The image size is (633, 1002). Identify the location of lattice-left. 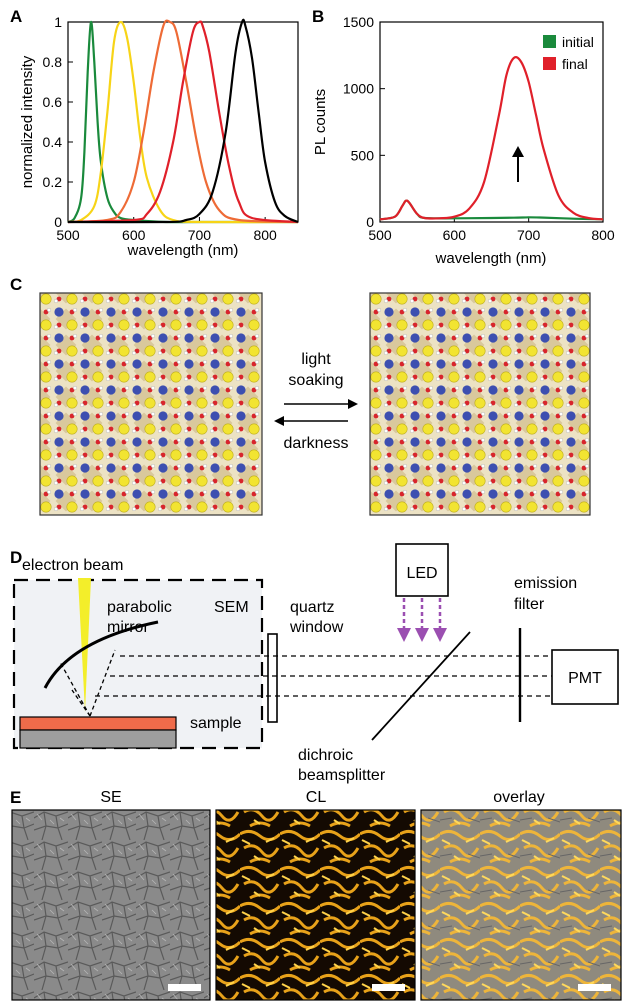
(151, 404).